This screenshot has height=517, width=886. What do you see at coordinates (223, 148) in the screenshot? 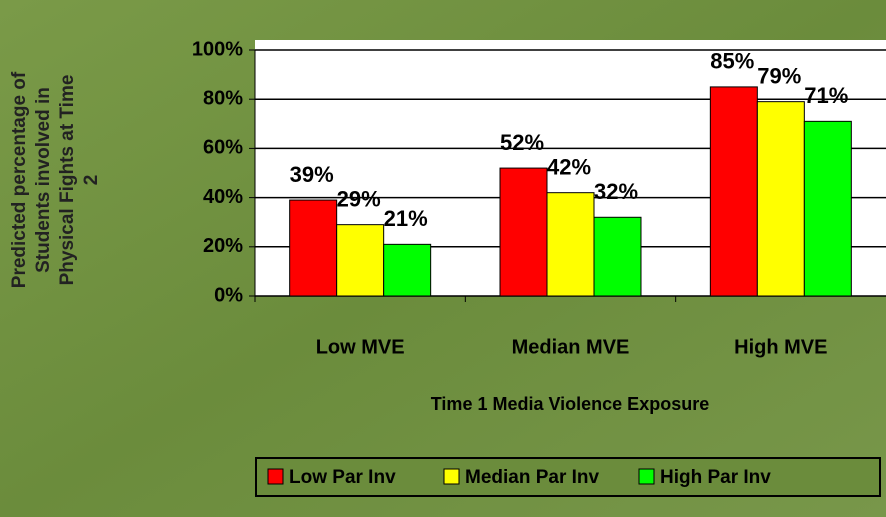
I see `y-tick-label: 60%` at bounding box center [223, 148].